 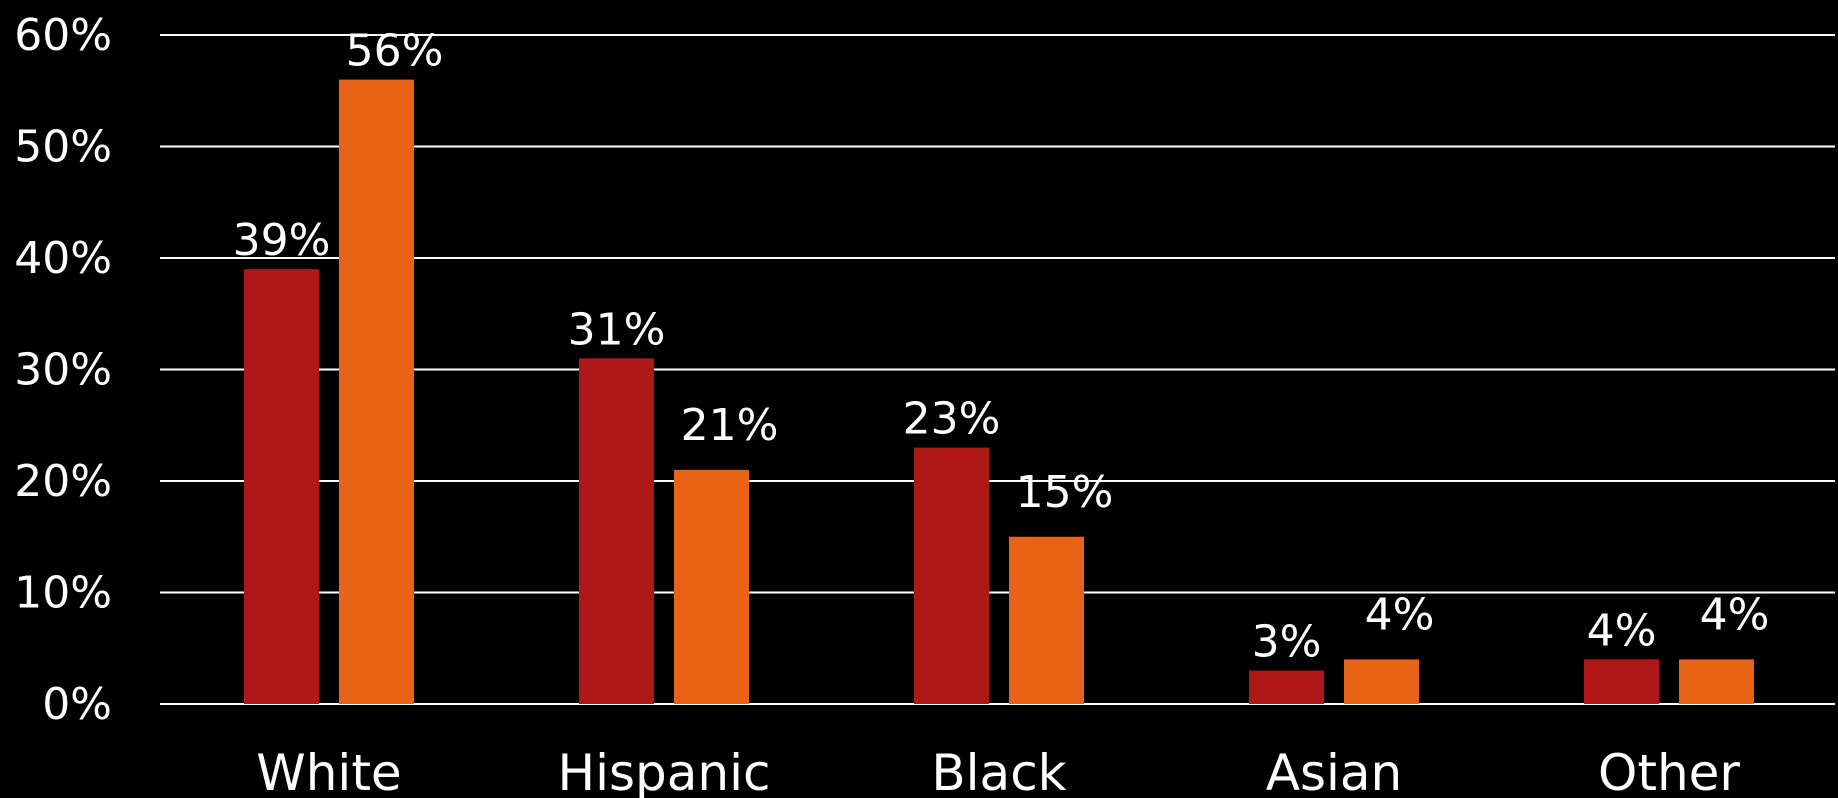 What do you see at coordinates (1334, 771) in the screenshot?
I see `x-category-label: Asian` at bounding box center [1334, 771].